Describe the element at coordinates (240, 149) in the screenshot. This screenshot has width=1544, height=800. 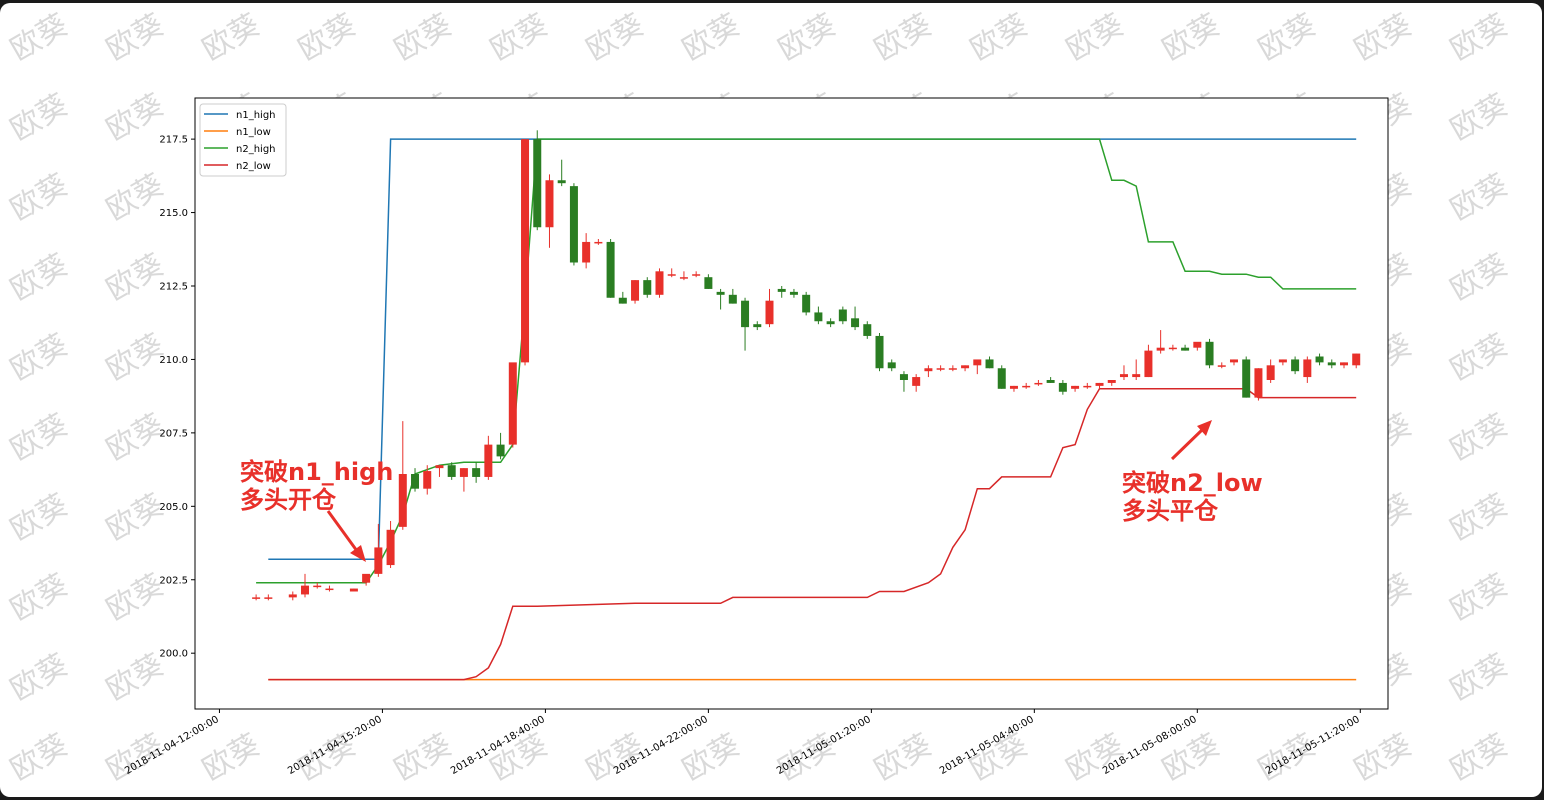
I see `legend-item: n2_high` at that location.